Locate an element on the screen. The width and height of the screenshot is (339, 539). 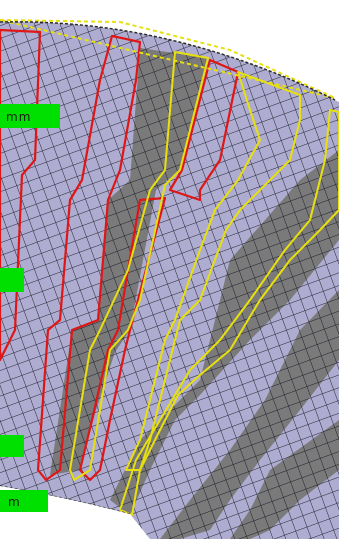
tag-bottom: m is located at coordinates (24, 501).